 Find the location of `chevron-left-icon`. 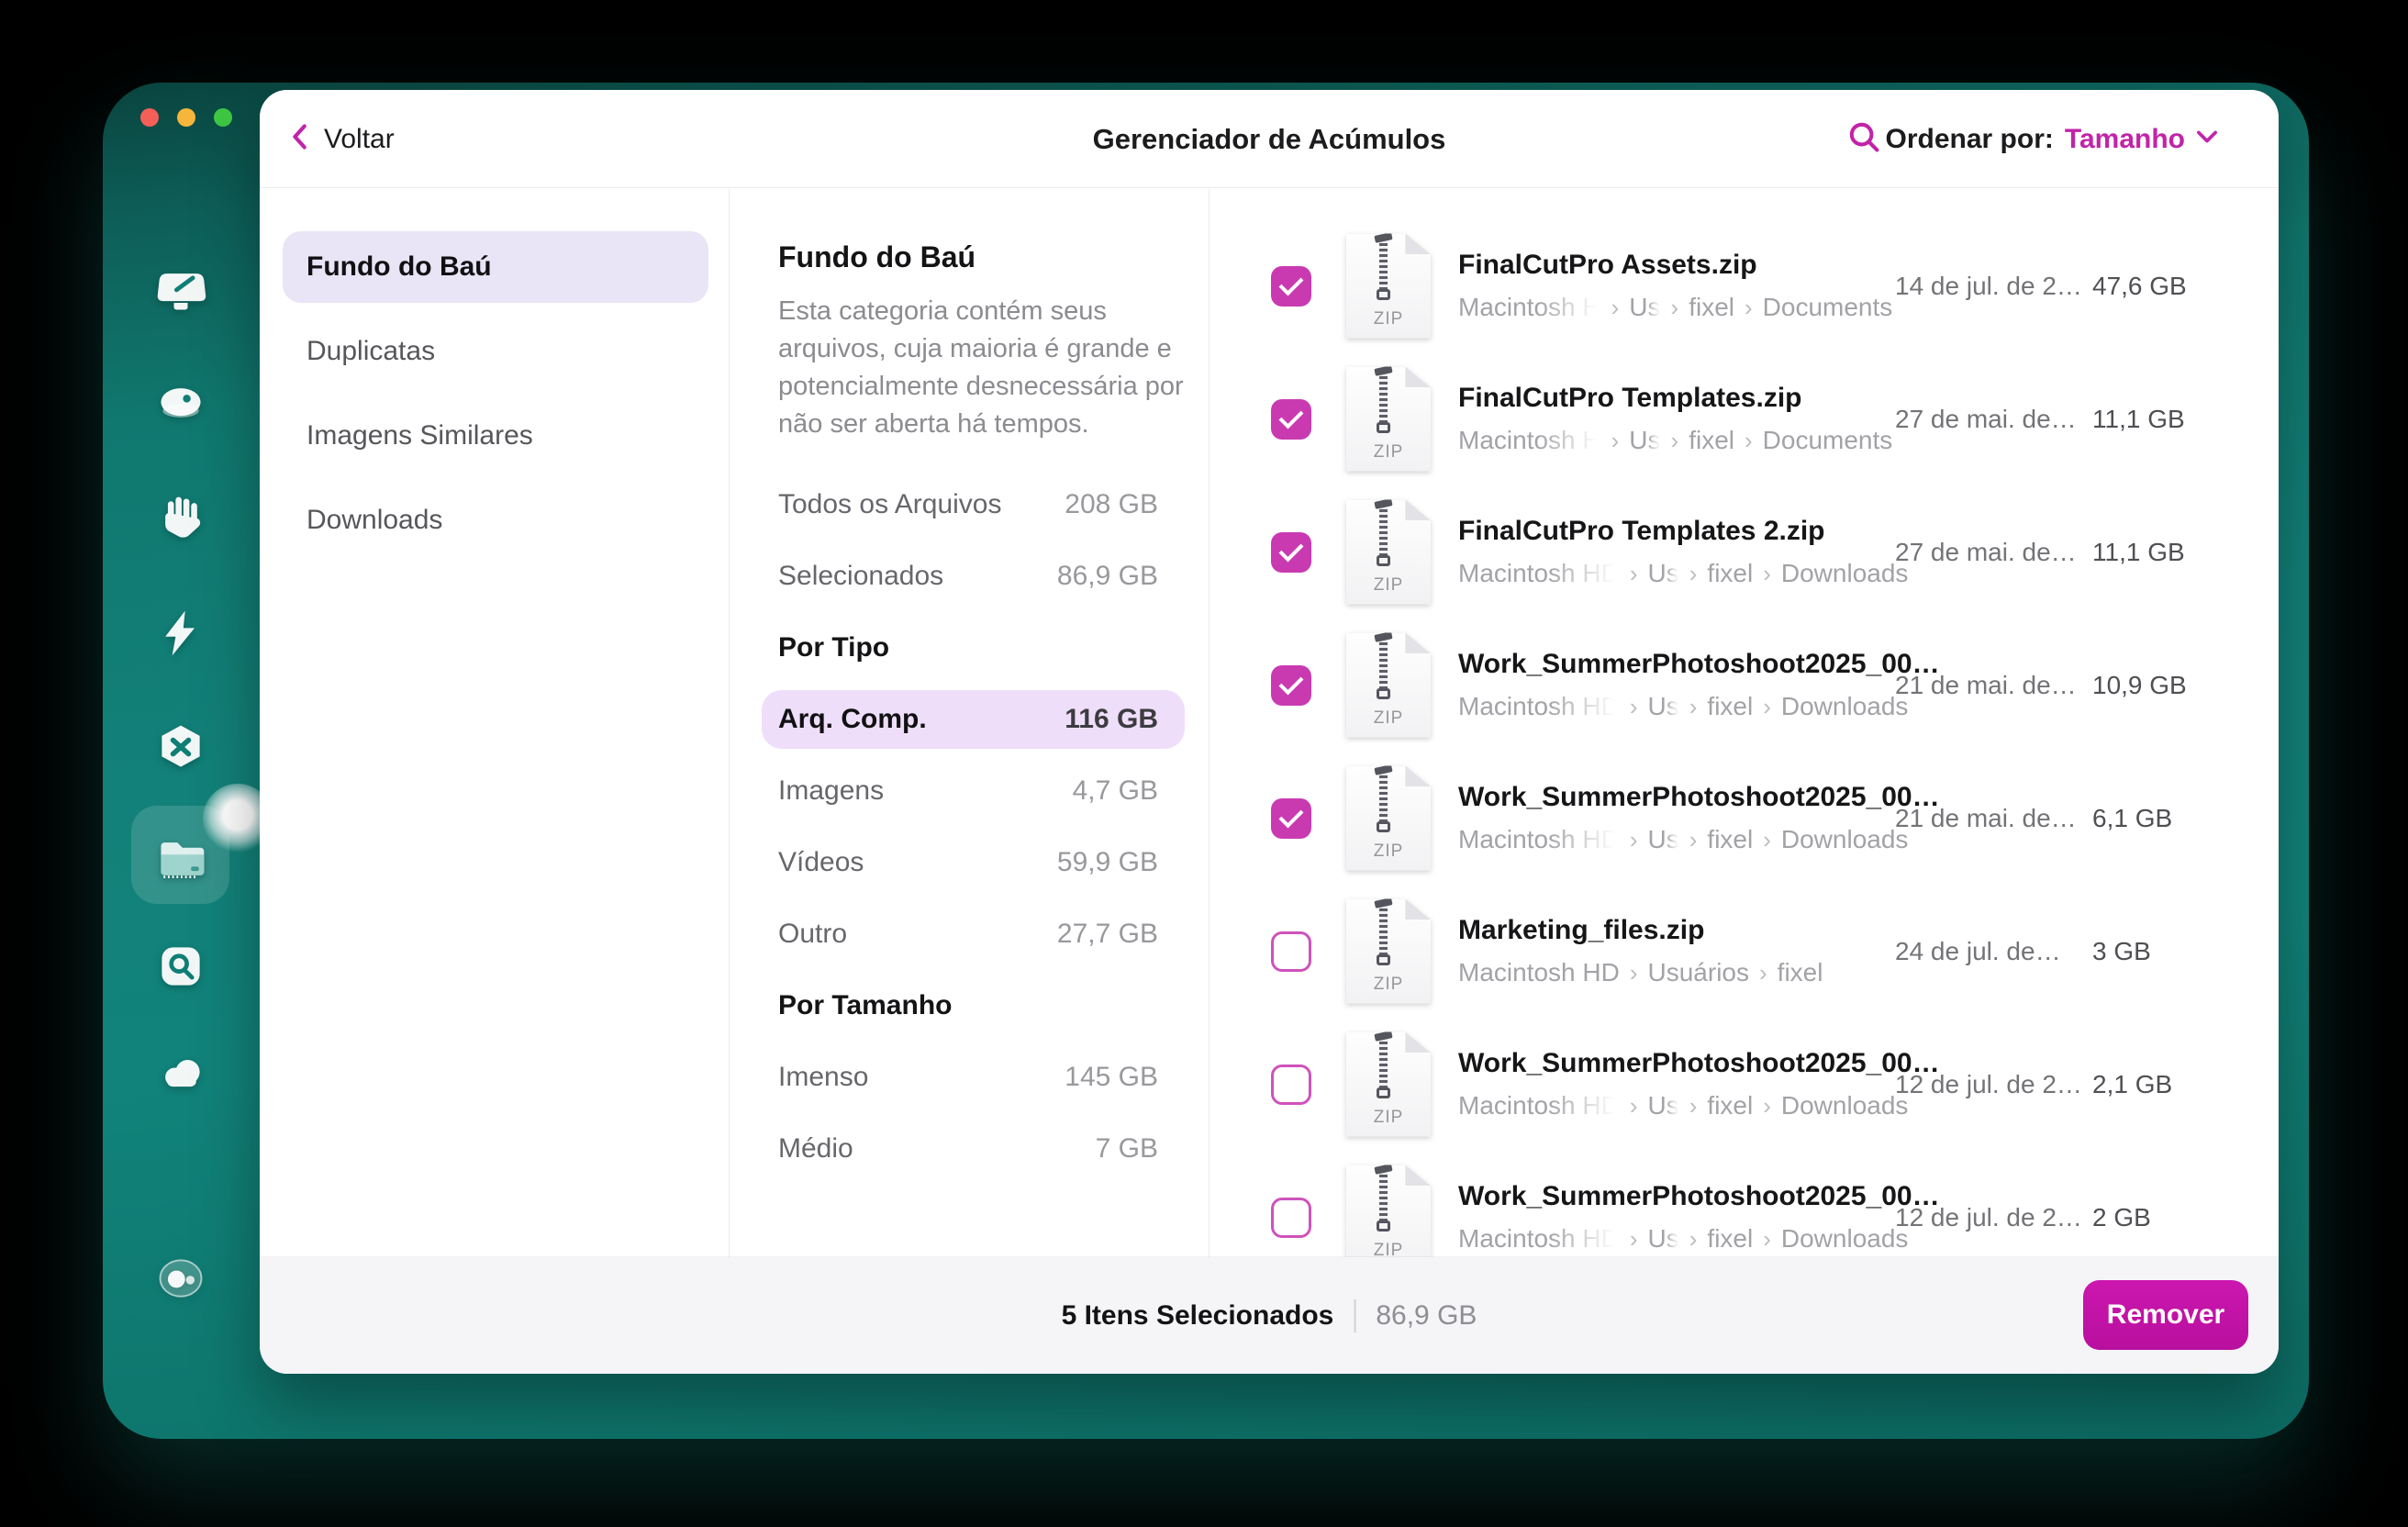

chevron-left-icon is located at coordinates (299, 139).